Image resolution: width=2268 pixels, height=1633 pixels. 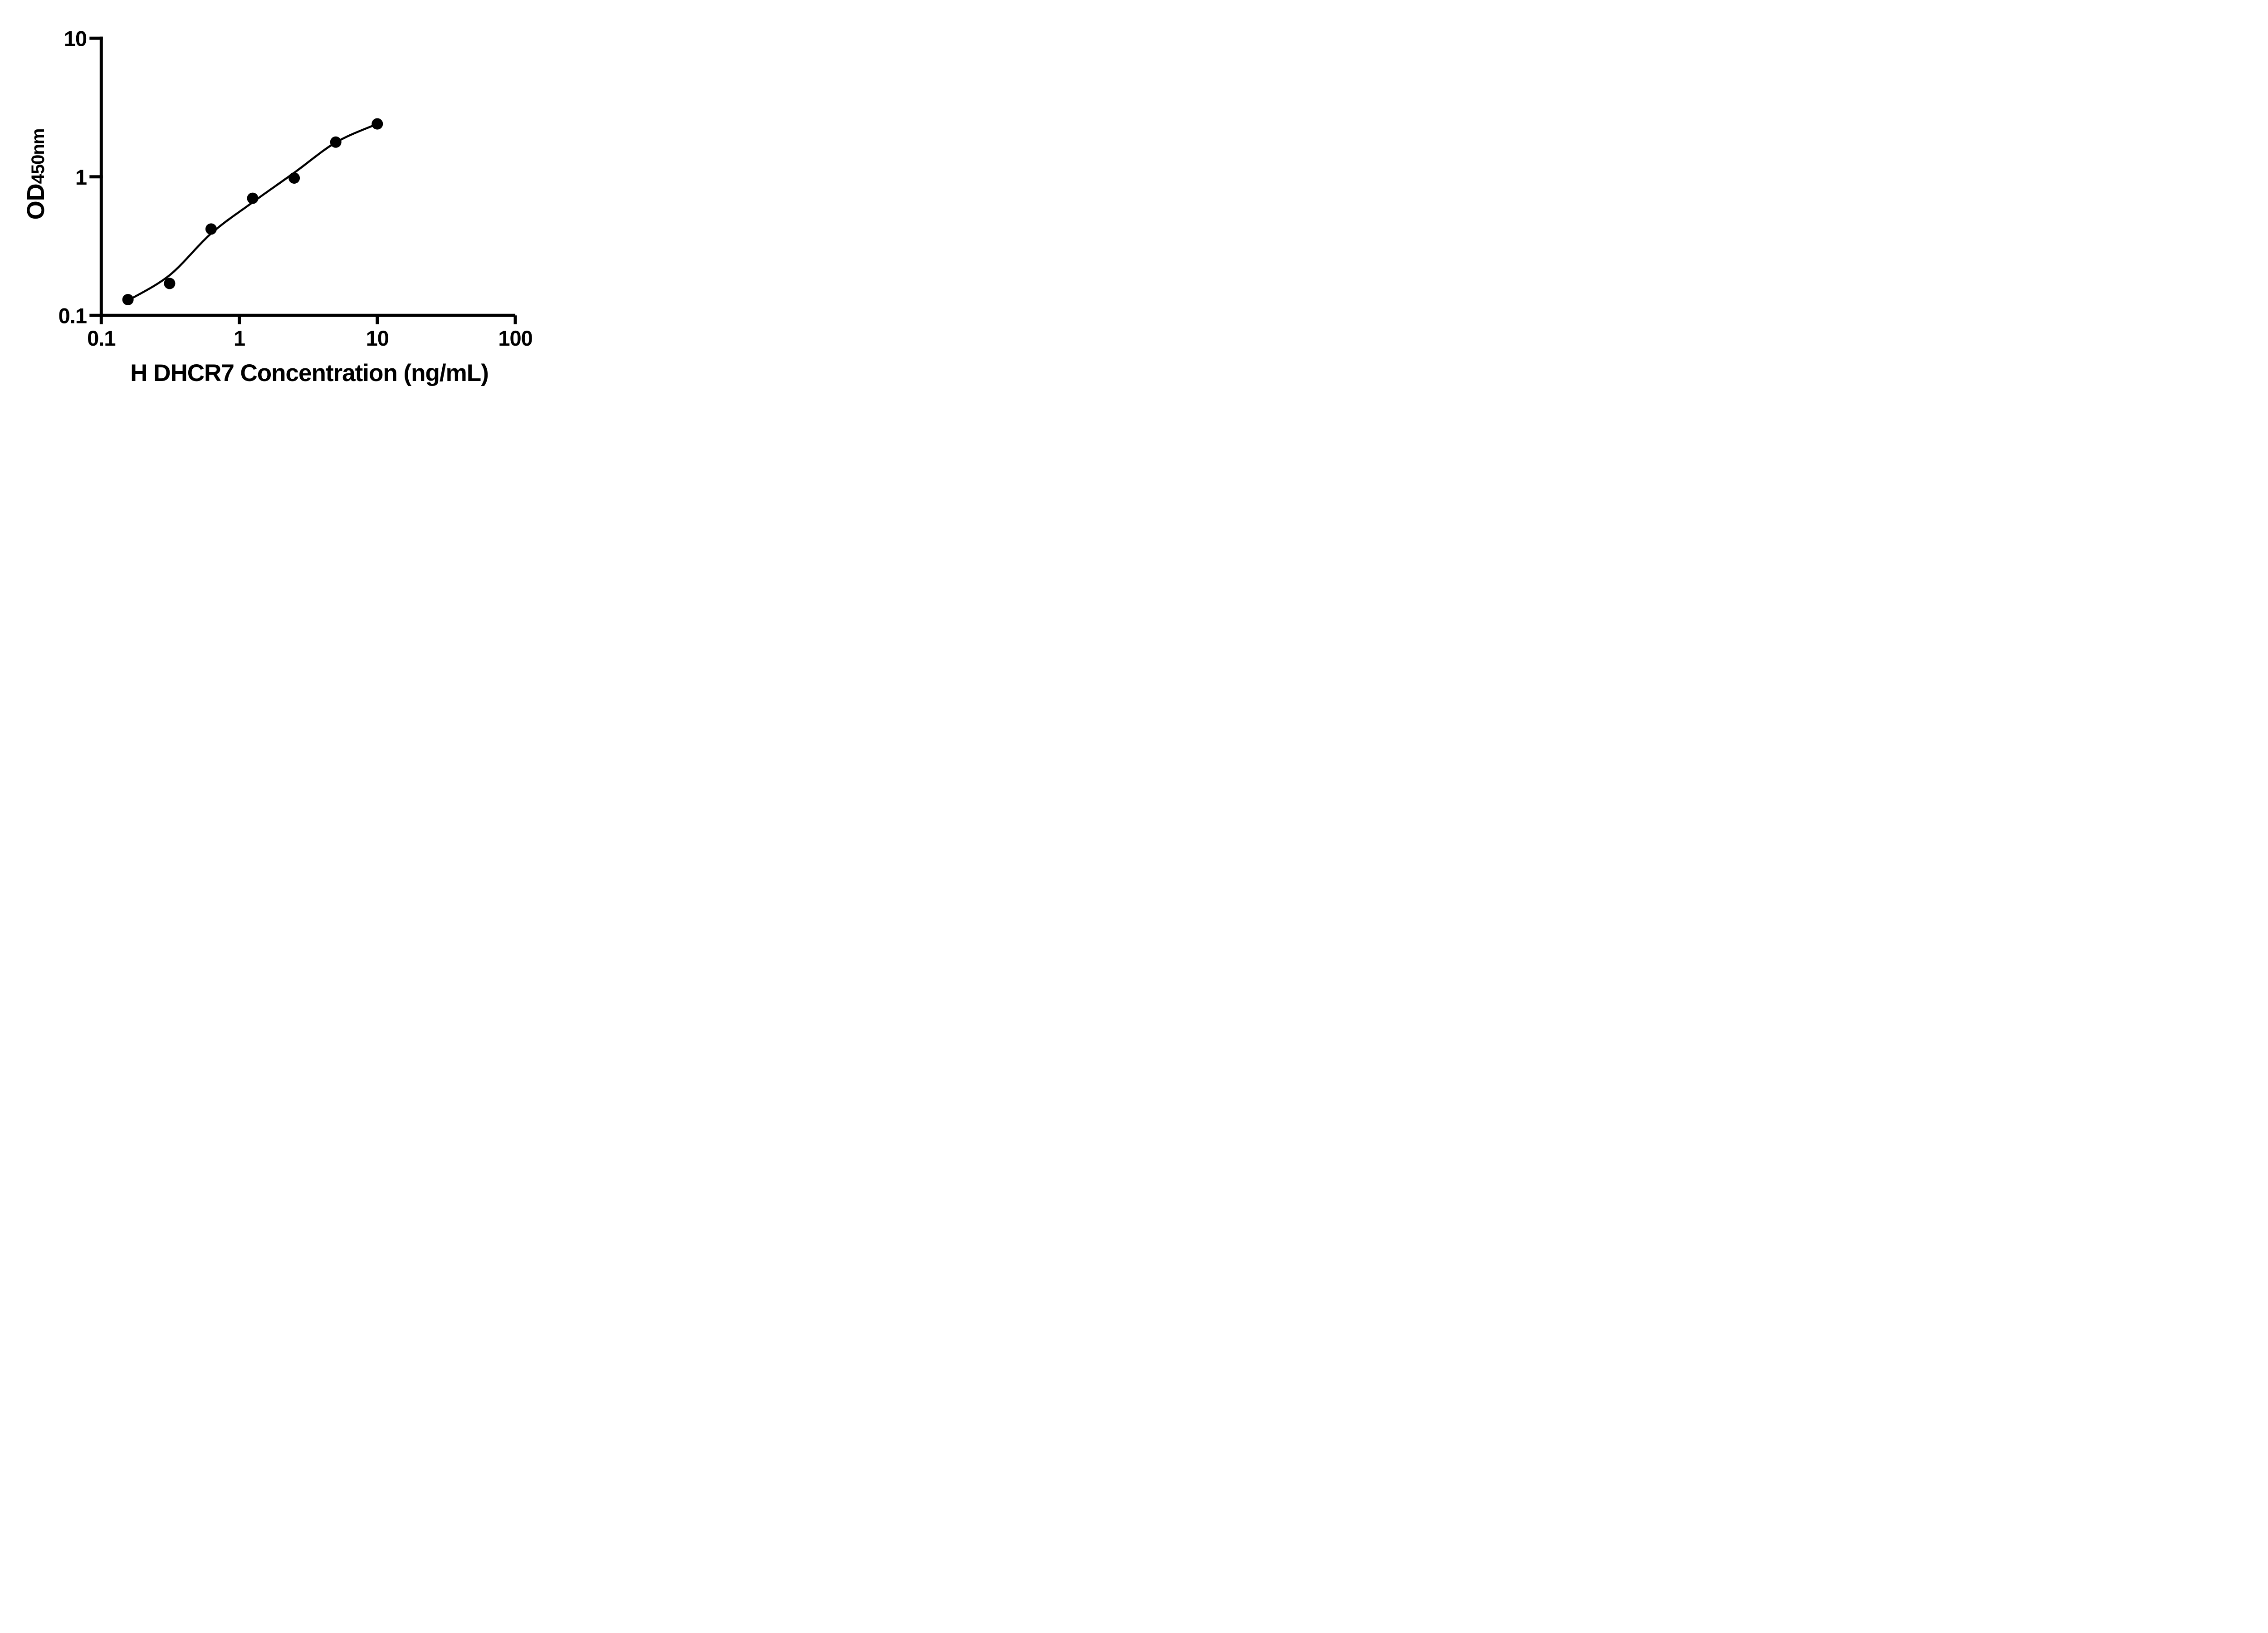 I want to click on y-tick-label: 1, so click(x=81, y=177).